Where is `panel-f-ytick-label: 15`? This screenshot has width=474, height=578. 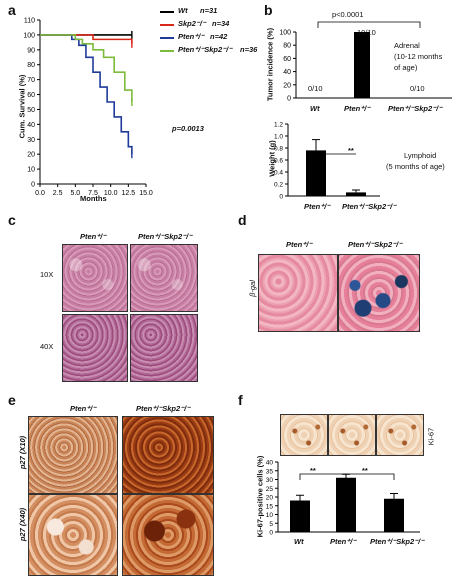 panel-f-ytick-label: 15 is located at coordinates (270, 506).